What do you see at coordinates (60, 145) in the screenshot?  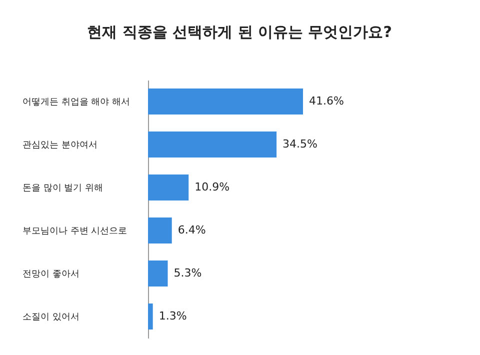 I see `y-tick-label: 관심있는 분야여서` at bounding box center [60, 145].